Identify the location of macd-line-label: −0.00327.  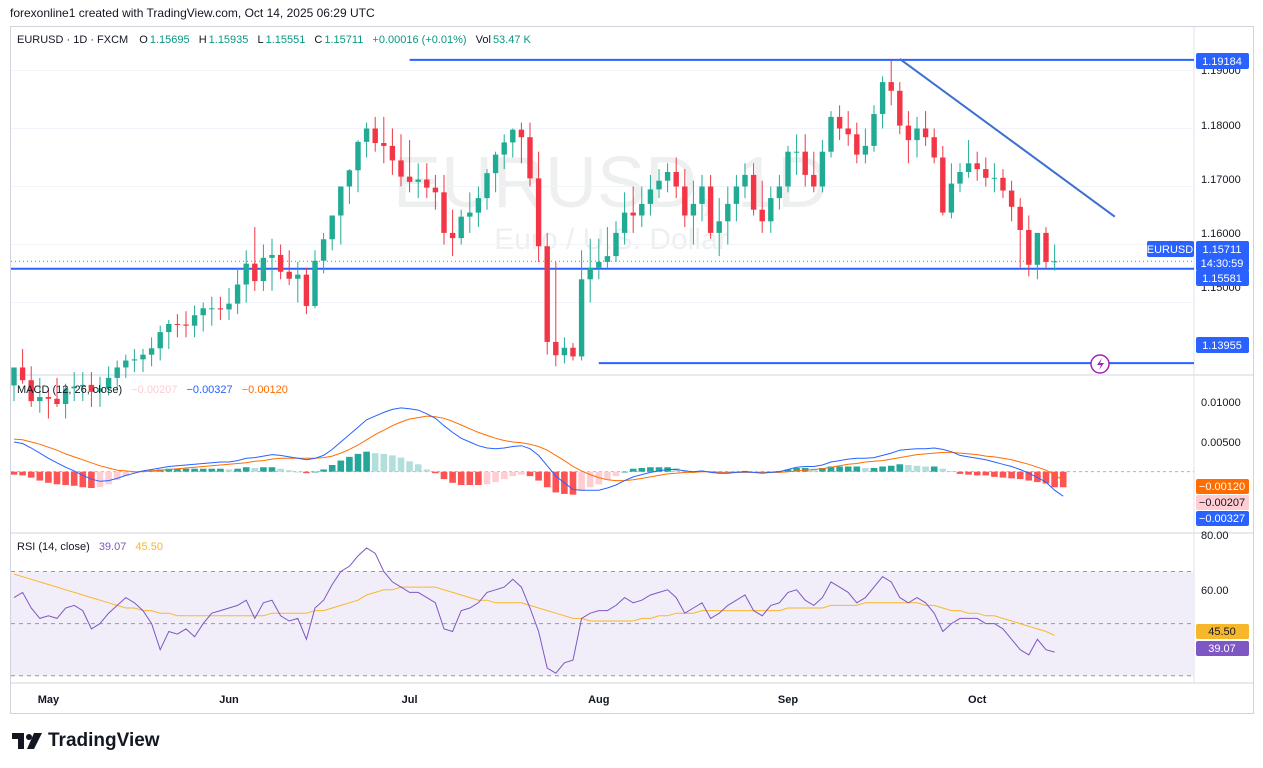
(1222, 519).